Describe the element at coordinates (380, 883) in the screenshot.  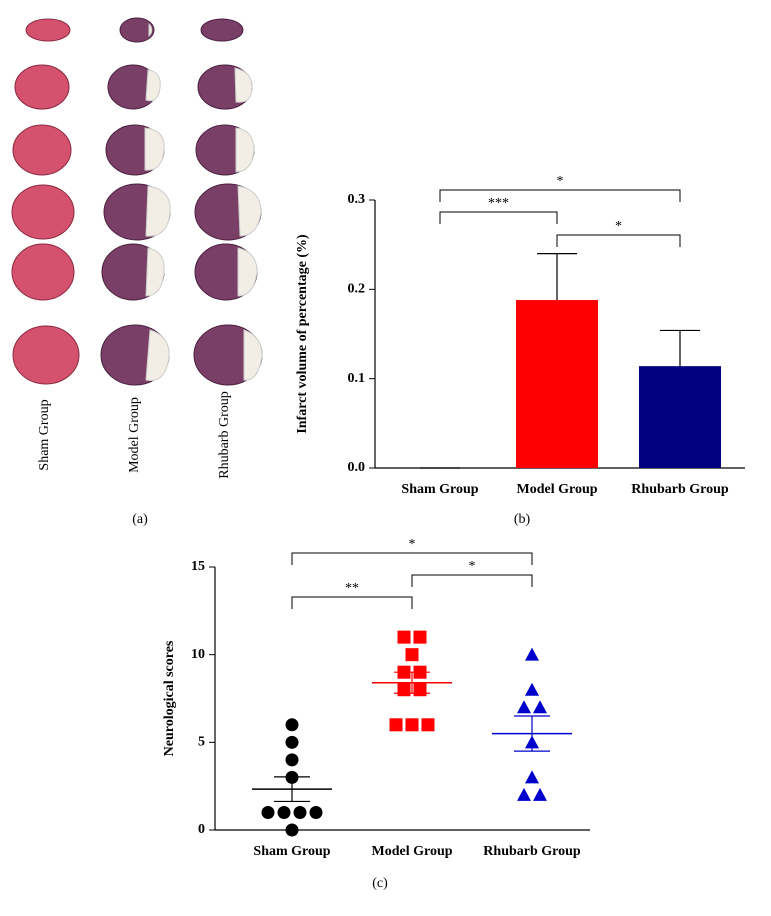
I see `caption: (c)` at that location.